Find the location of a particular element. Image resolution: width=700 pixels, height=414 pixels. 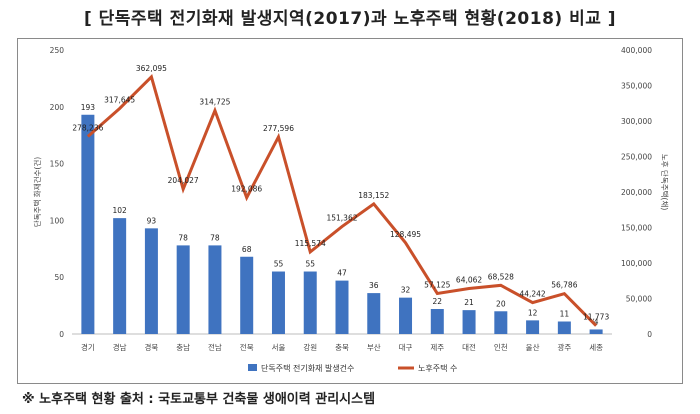

bar-data-label: 93 is located at coordinates (152, 220).